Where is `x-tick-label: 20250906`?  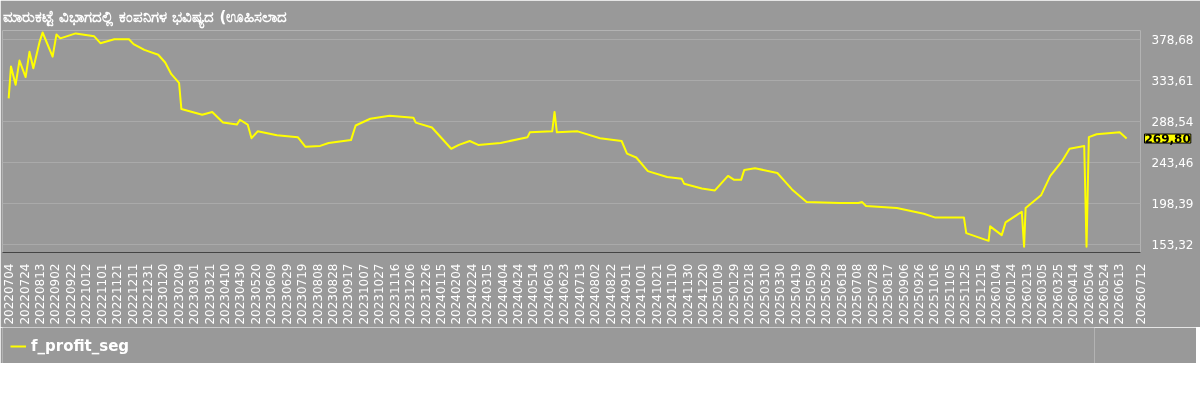
x-tick-label: 20250906 is located at coordinates (903, 294).